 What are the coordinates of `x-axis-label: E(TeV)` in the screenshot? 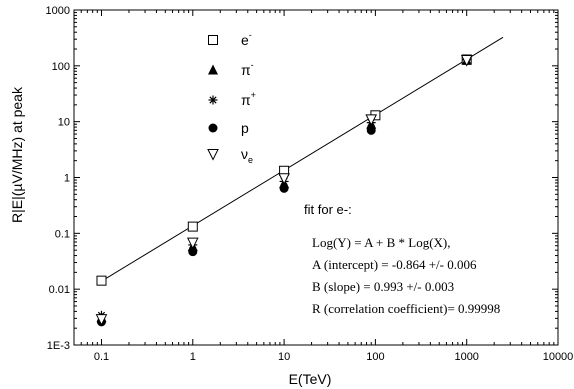 It's located at (310, 379).